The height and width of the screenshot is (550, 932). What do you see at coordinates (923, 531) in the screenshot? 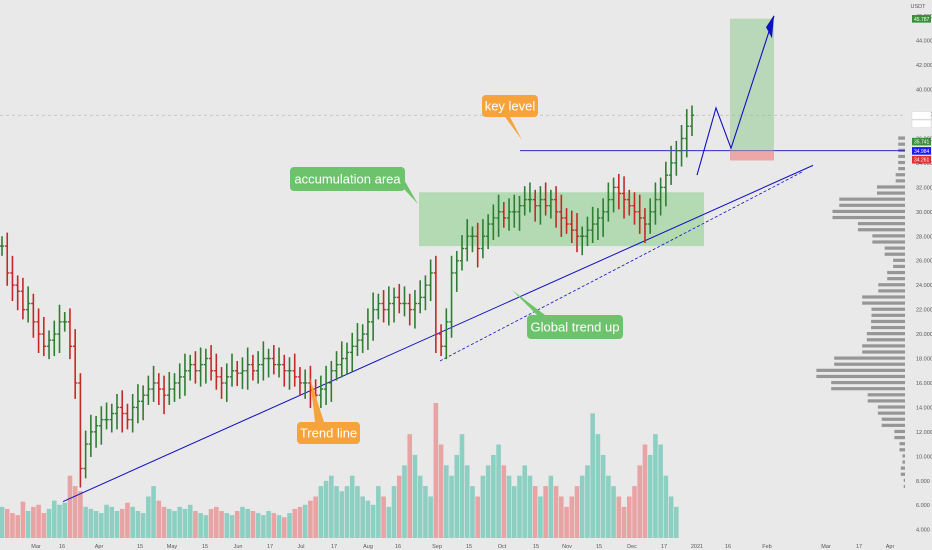
I see `price-tick: 4.000` at bounding box center [923, 531].